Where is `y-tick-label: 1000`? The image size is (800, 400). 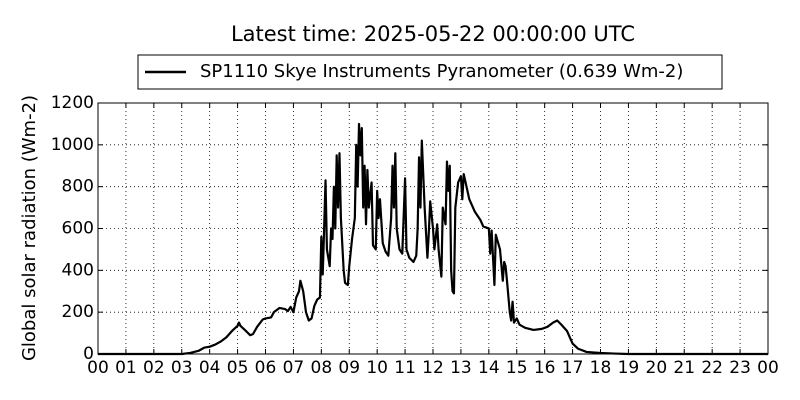
y-tick-label: 1000 is located at coordinates (72, 145).